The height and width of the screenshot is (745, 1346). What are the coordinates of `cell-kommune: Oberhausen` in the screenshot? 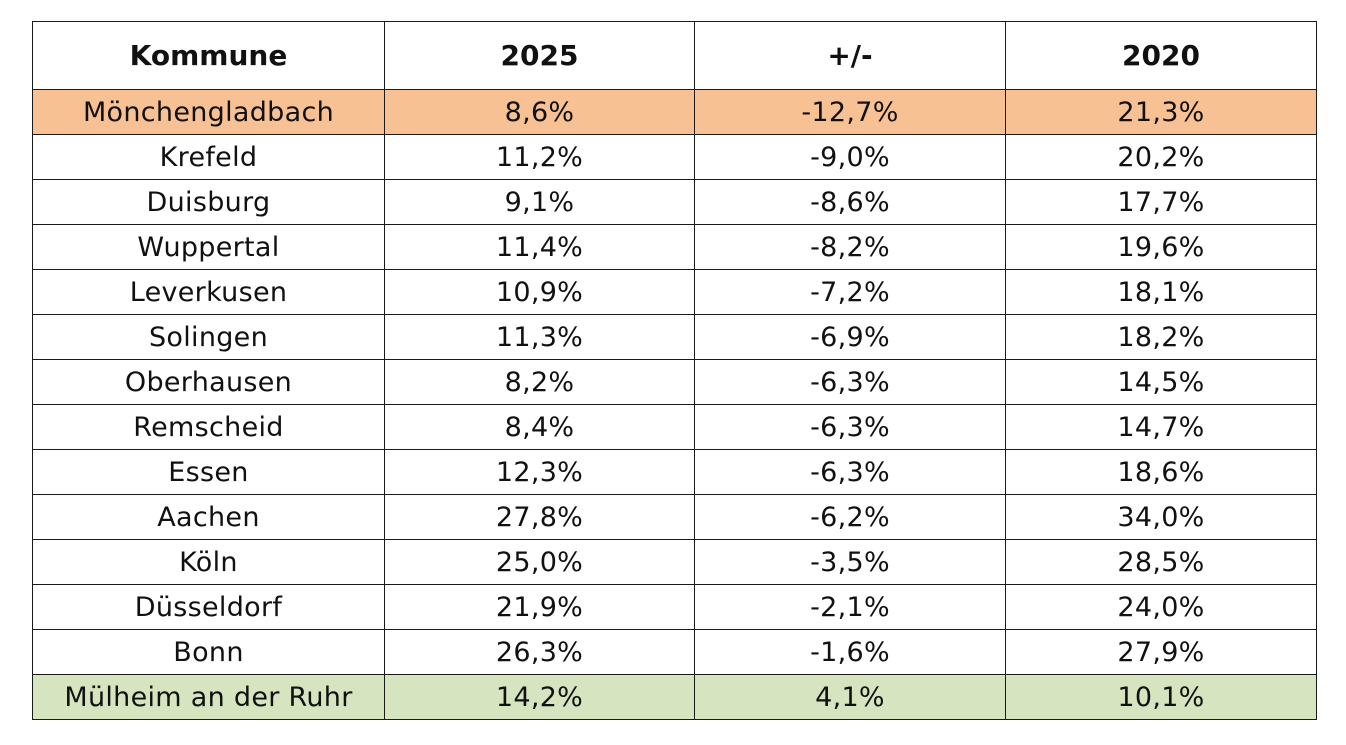 It's located at (208, 382).